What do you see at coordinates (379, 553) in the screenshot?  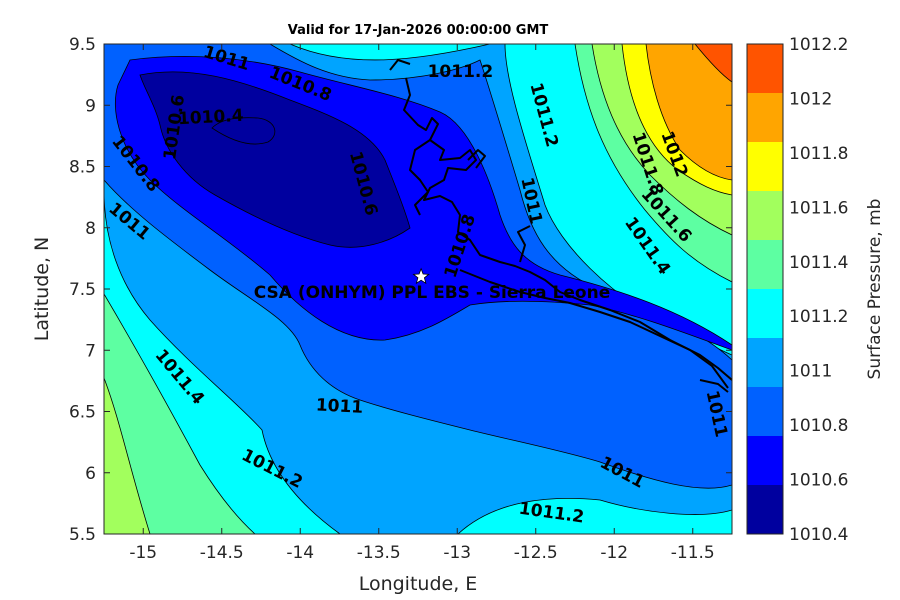 I see `x-tick-label: -13.5` at bounding box center [379, 553].